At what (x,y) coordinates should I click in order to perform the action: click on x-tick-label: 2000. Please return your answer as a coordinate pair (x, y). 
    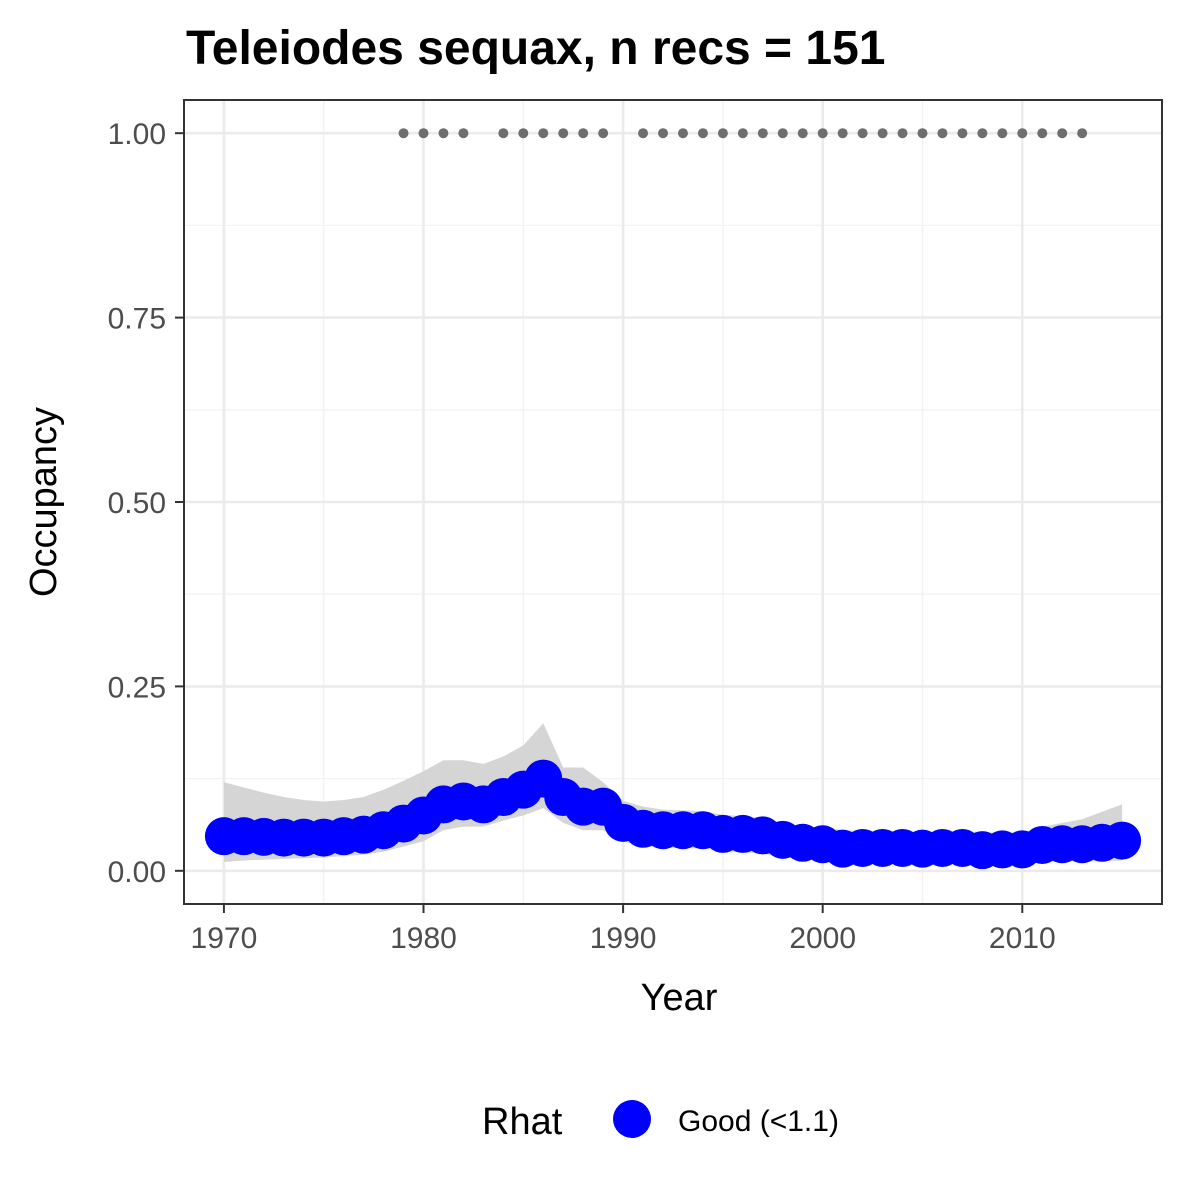
    Looking at the image, I should click on (822, 938).